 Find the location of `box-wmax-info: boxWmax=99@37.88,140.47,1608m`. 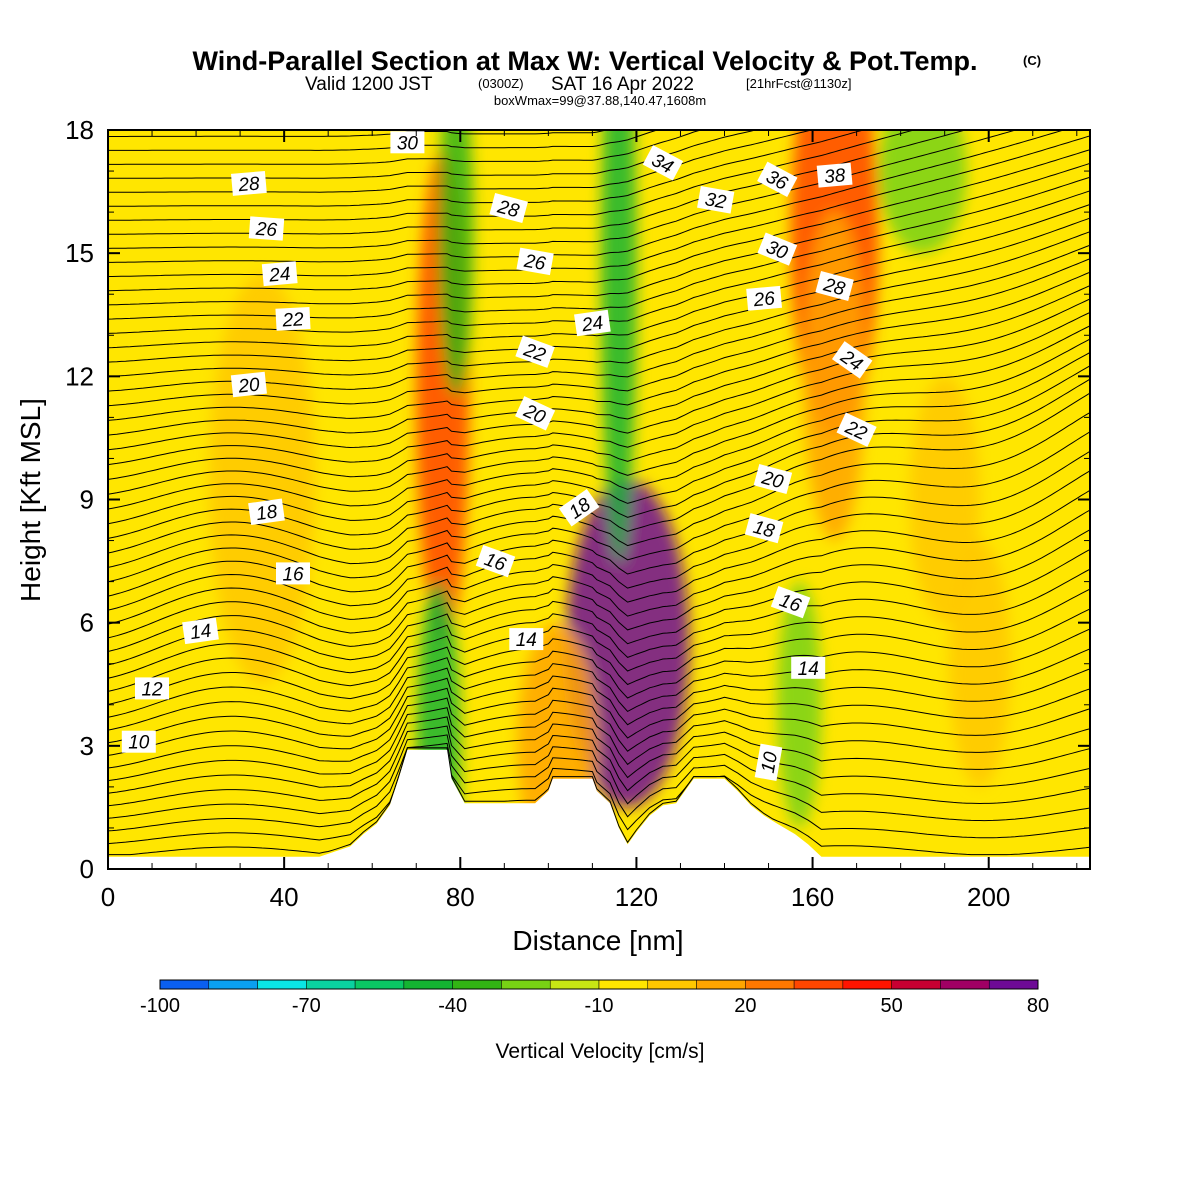

box-wmax-info: boxWmax=99@37.88,140.47,1608m is located at coordinates (600, 100).